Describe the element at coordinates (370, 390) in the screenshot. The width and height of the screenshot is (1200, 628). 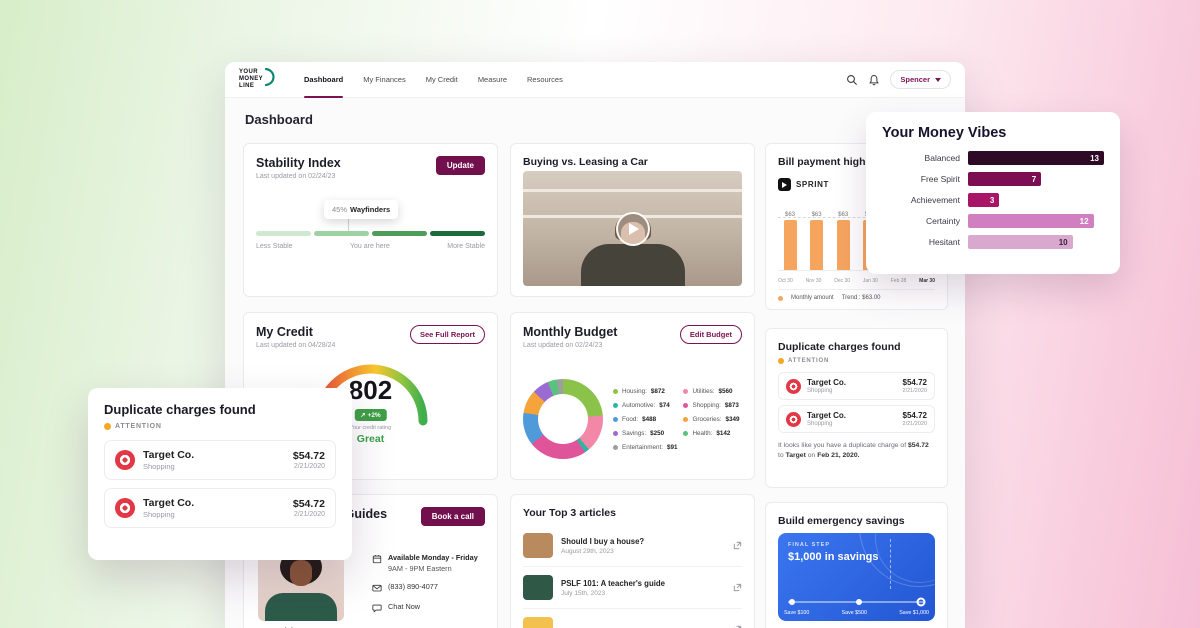
I see `credit-score-value: 802` at that location.